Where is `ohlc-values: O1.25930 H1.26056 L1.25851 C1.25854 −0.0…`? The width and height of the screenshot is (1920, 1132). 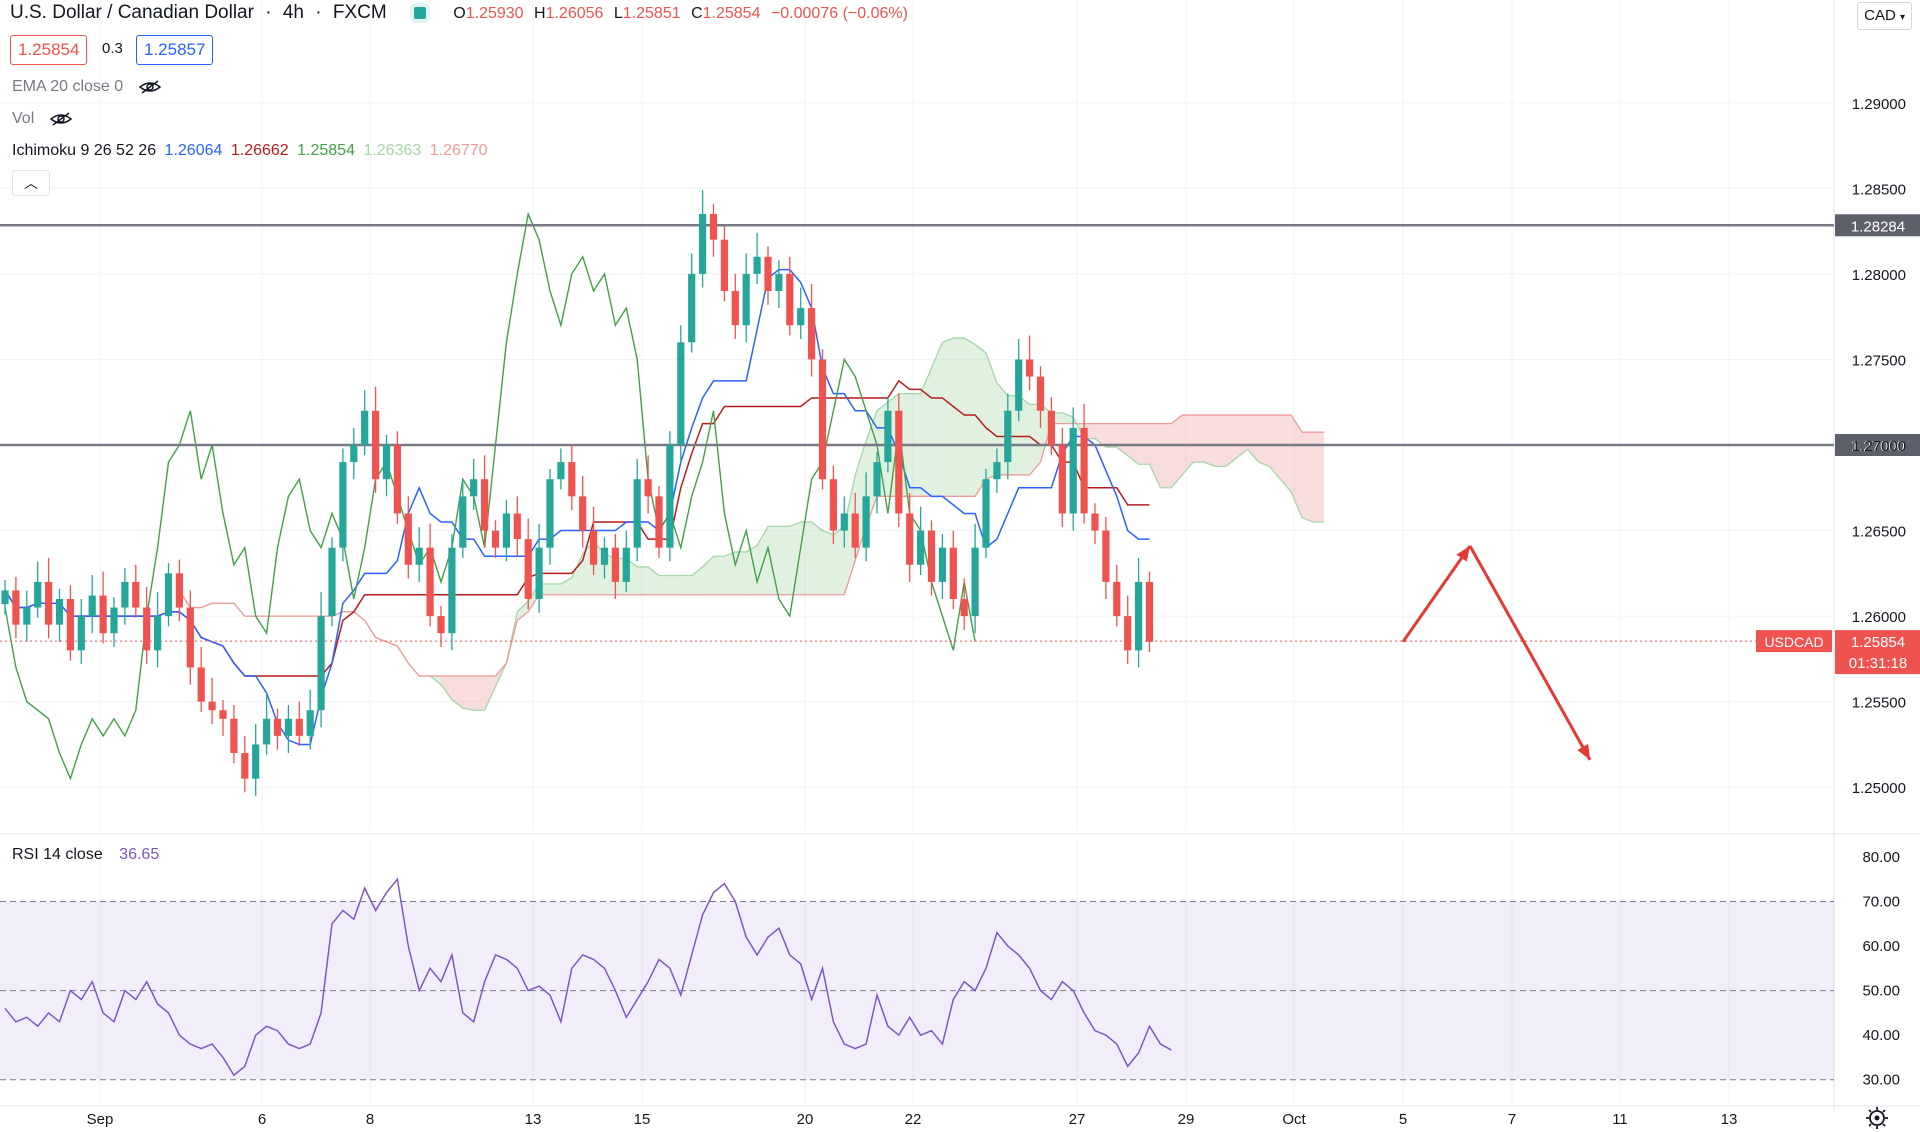 ohlc-values: O1.25930 H1.26056 L1.25851 C1.25854 −0.0… is located at coordinates (680, 13).